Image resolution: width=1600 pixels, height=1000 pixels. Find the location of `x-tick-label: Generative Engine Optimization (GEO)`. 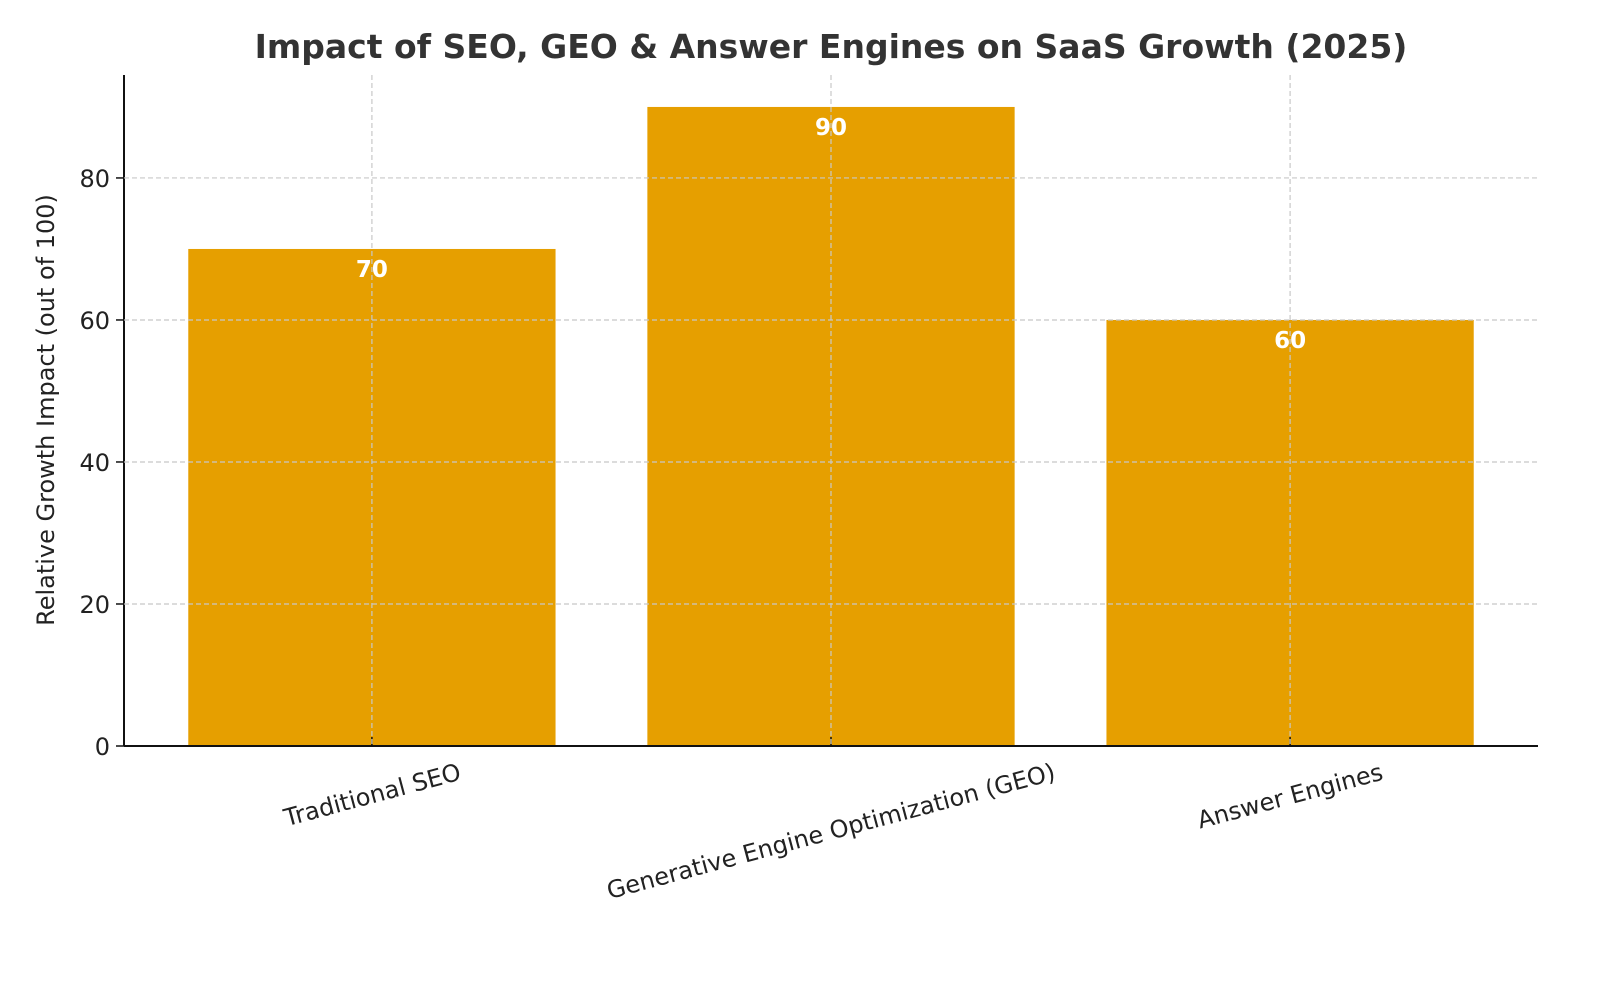

x-tick-label: Generative Engine Optimization (GEO) is located at coordinates (831, 831).